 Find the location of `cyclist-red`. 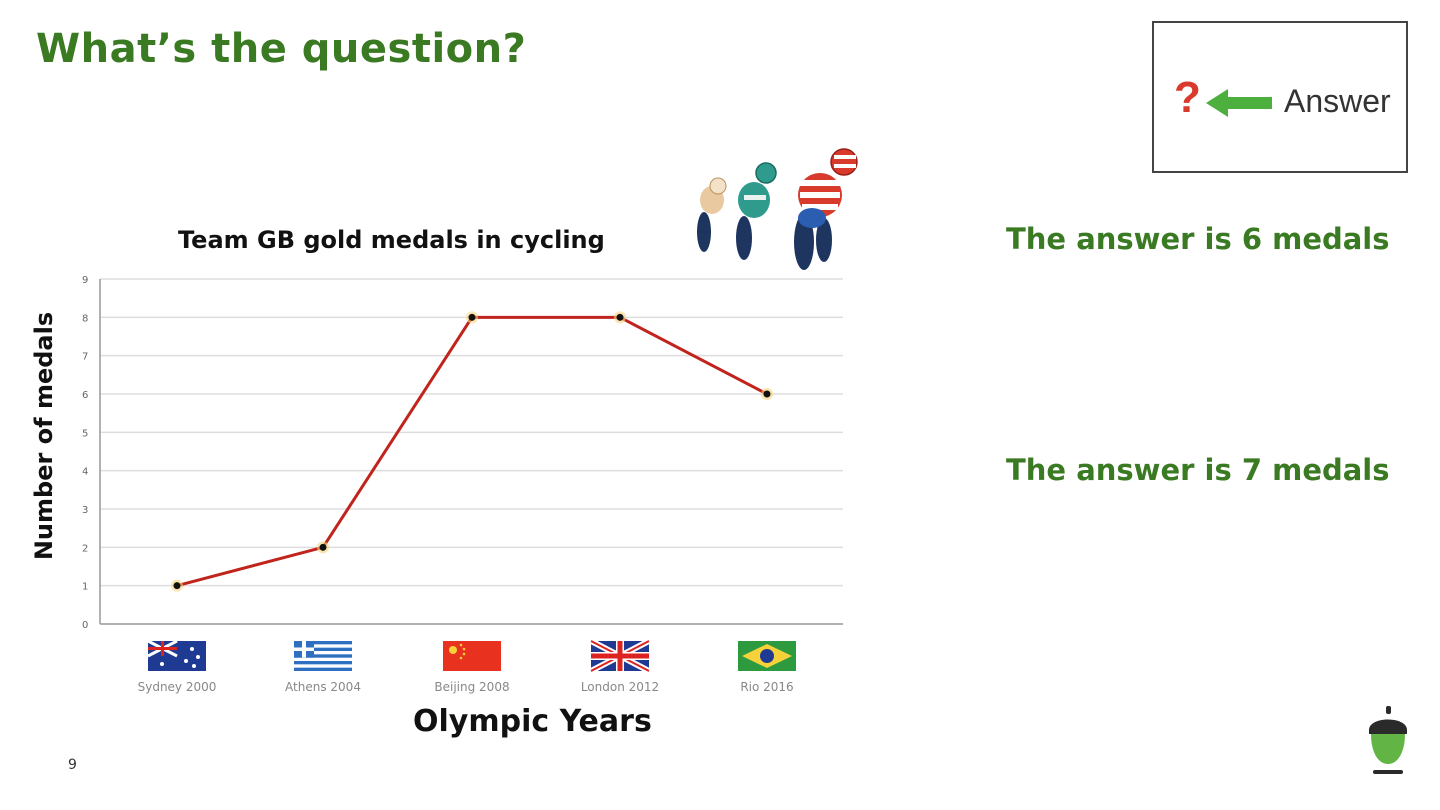

cyclist-red is located at coordinates (826, 209).